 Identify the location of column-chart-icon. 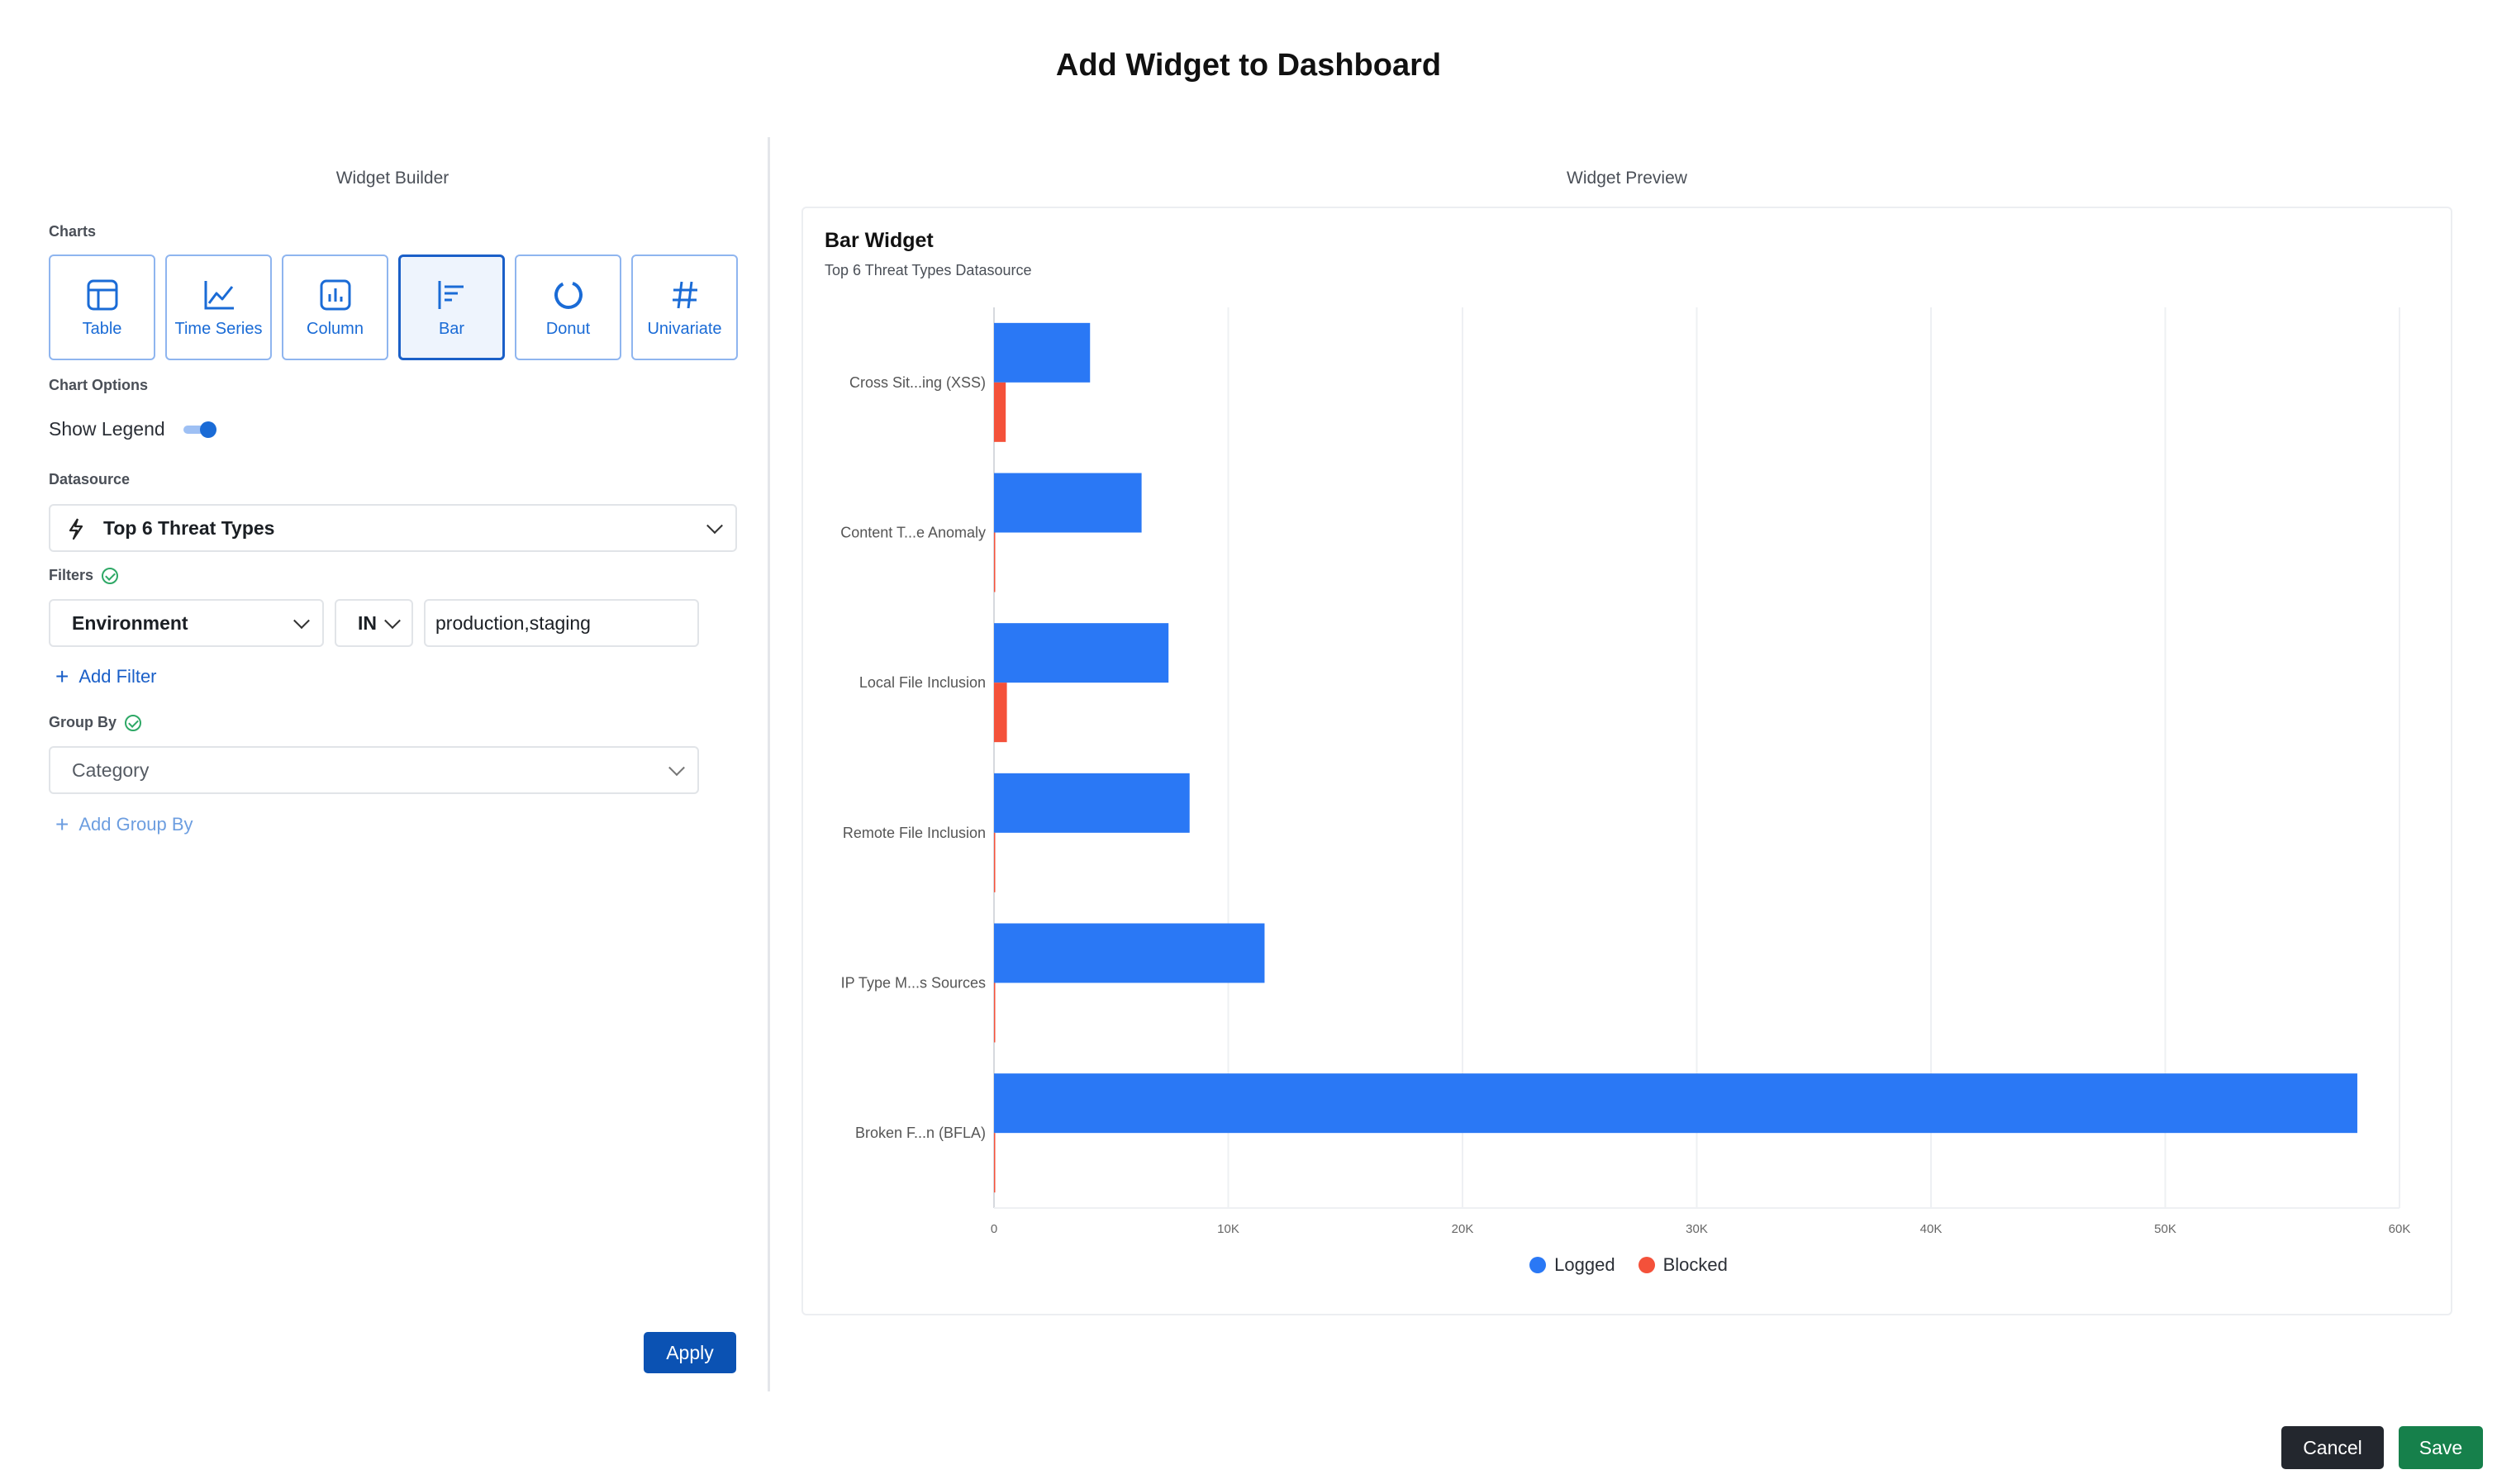
(335, 295).